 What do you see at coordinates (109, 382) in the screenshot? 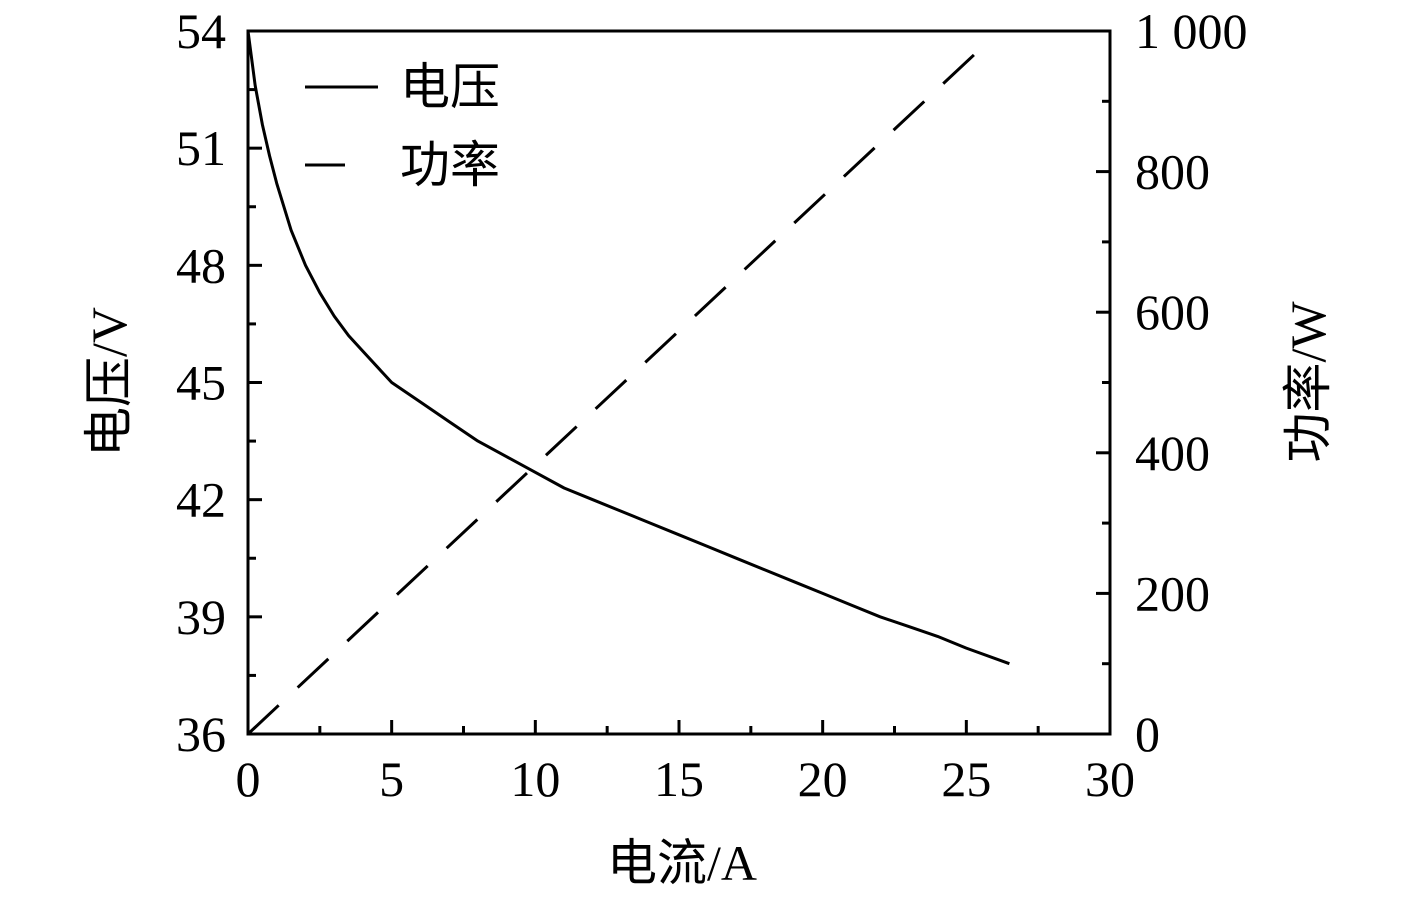
I see `left-y-axis-title: 电压/V` at bounding box center [109, 382].